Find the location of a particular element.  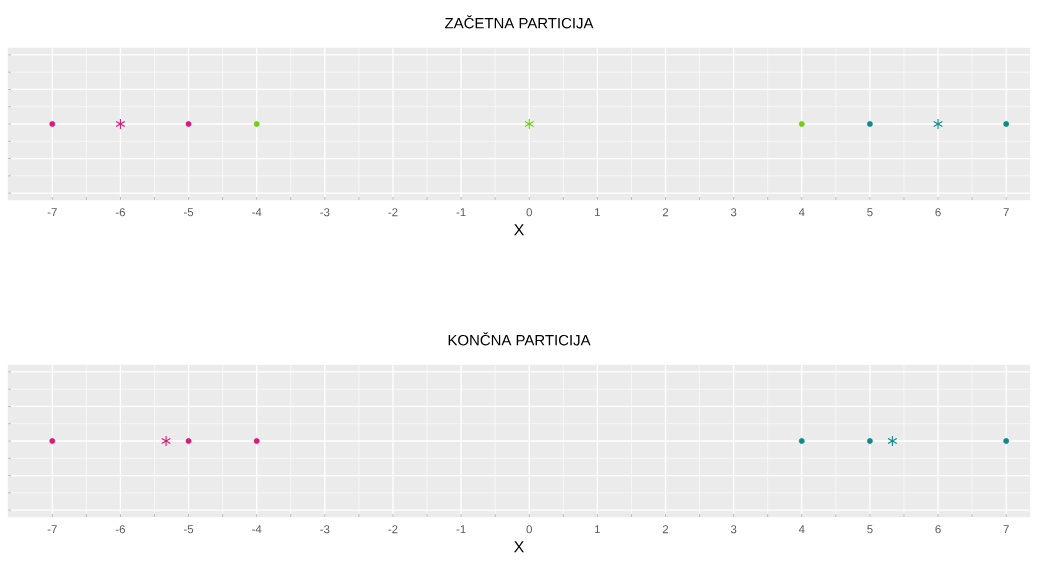

chart-title: ZAČETNA PARTICIJA is located at coordinates (519, 22).